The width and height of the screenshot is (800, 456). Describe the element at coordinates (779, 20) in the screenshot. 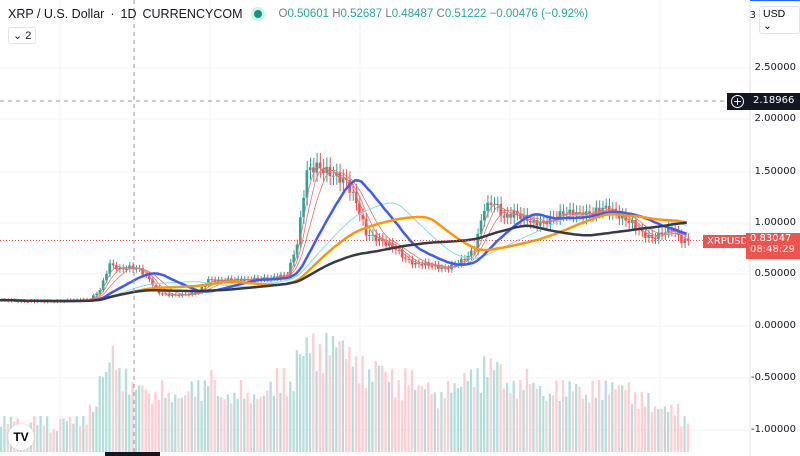

I see `currency-selector: USD ⌄` at that location.